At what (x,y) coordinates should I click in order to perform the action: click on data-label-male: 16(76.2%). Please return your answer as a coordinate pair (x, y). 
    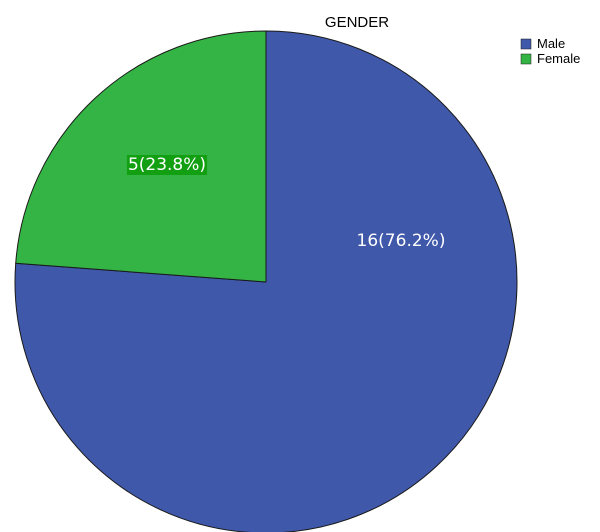
    Looking at the image, I should click on (401, 241).